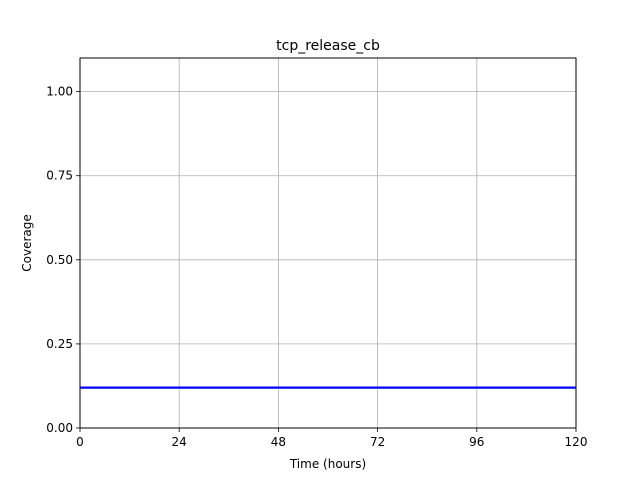  Describe the element at coordinates (59, 344) in the screenshot. I see `y-tick-label: 0.25` at that location.